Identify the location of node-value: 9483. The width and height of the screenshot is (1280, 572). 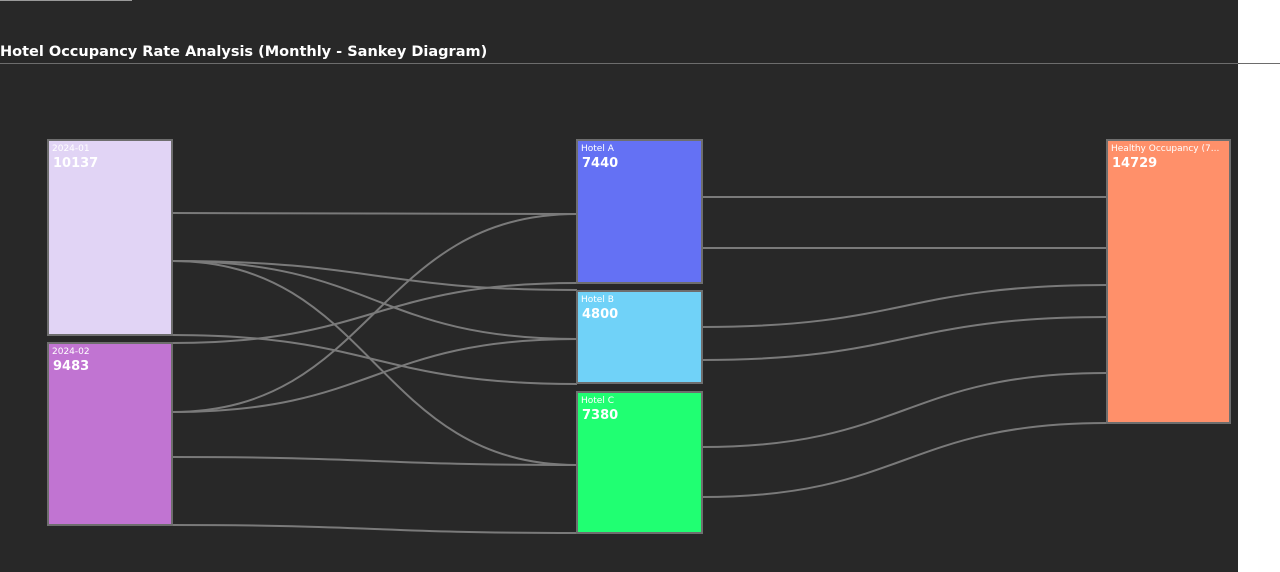
(71, 366).